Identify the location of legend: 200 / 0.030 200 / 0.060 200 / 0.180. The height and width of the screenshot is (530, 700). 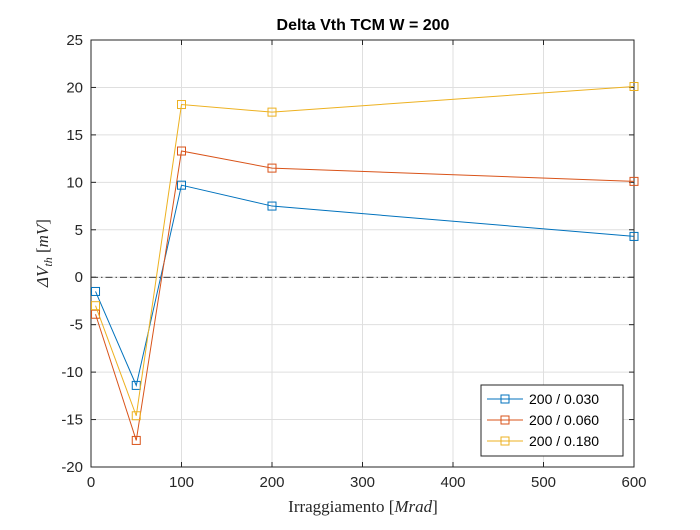
(552, 420).